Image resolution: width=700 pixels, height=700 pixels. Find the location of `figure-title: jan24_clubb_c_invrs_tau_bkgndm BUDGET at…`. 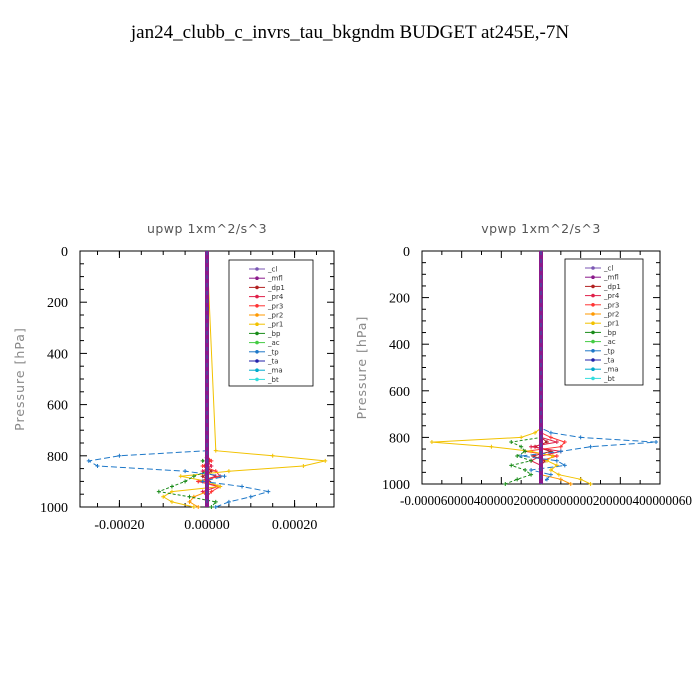

figure-title: jan24_clubb_c_invrs_tau_bkgndm BUDGET at… is located at coordinates (350, 32).